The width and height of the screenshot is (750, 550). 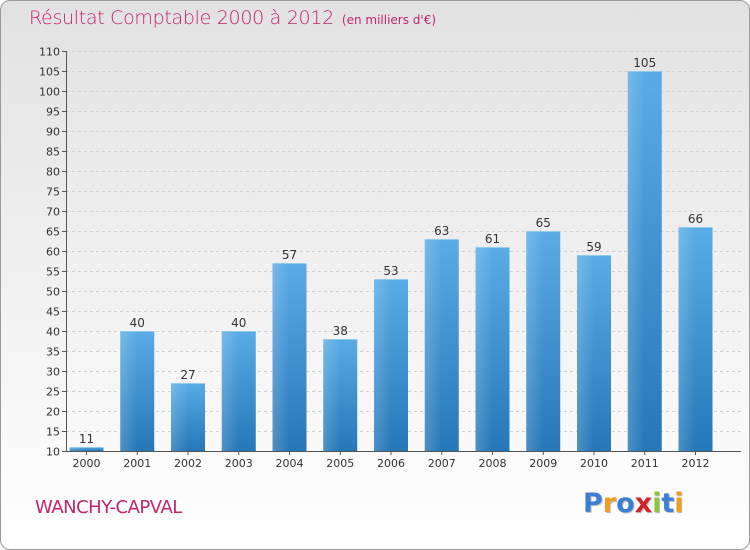 What do you see at coordinates (108, 507) in the screenshot?
I see `commune-name: WANCHY-CAPVAL` at bounding box center [108, 507].